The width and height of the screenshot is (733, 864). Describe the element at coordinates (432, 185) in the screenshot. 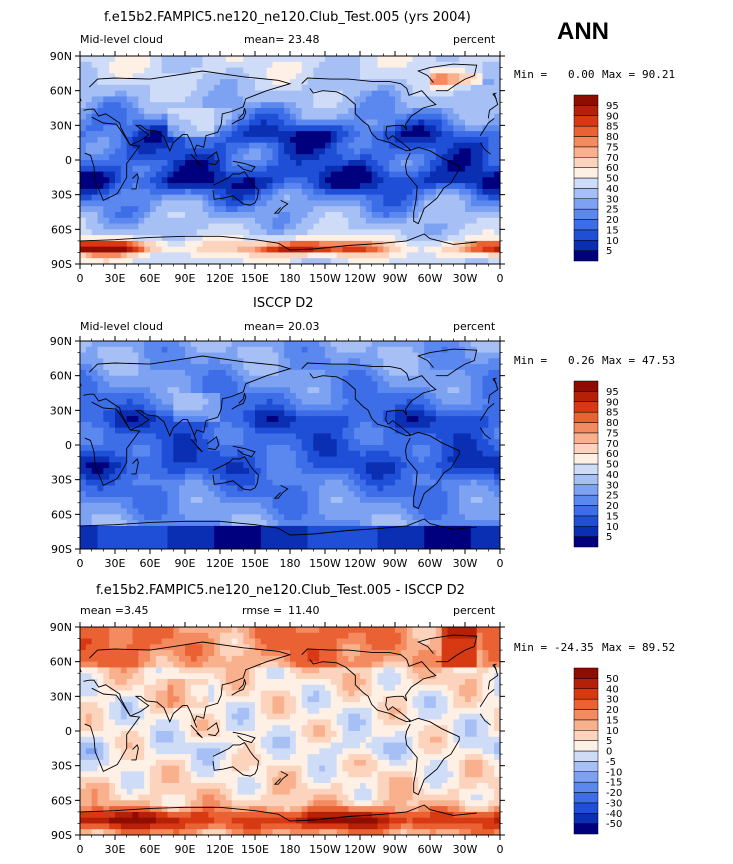

I see `coastline` at that location.